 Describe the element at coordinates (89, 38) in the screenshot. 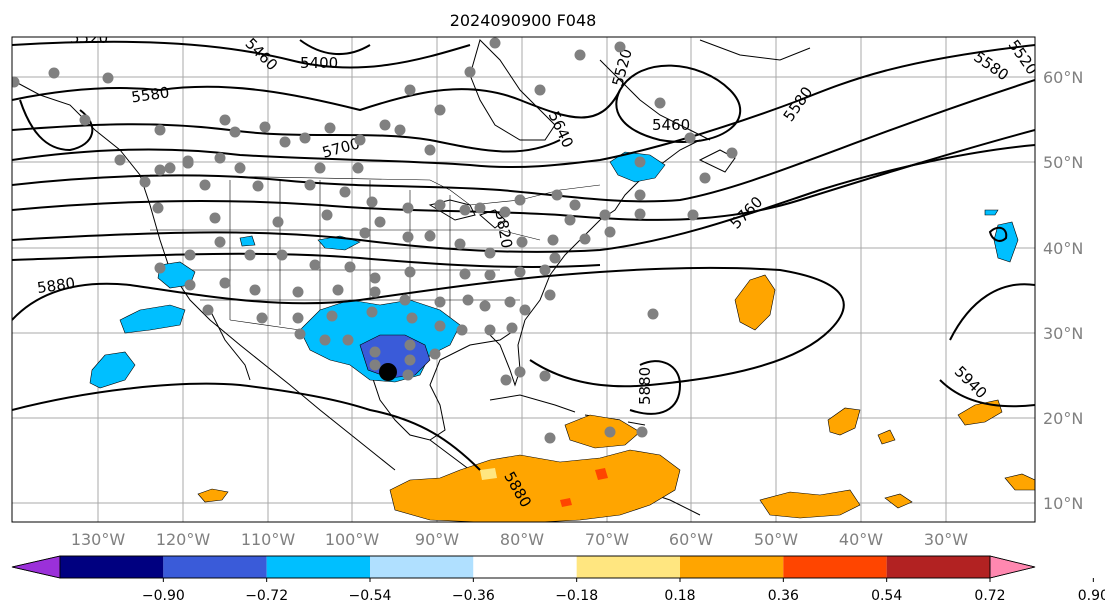

I see `contour-label: 5520` at that location.